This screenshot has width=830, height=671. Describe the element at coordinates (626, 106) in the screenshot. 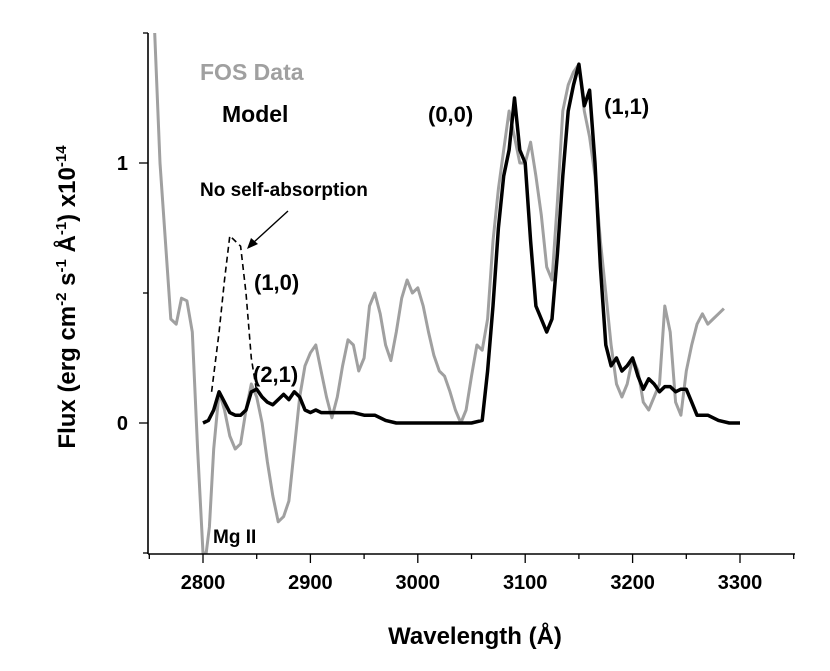

I see `label-band-11: (1,1)` at that location.